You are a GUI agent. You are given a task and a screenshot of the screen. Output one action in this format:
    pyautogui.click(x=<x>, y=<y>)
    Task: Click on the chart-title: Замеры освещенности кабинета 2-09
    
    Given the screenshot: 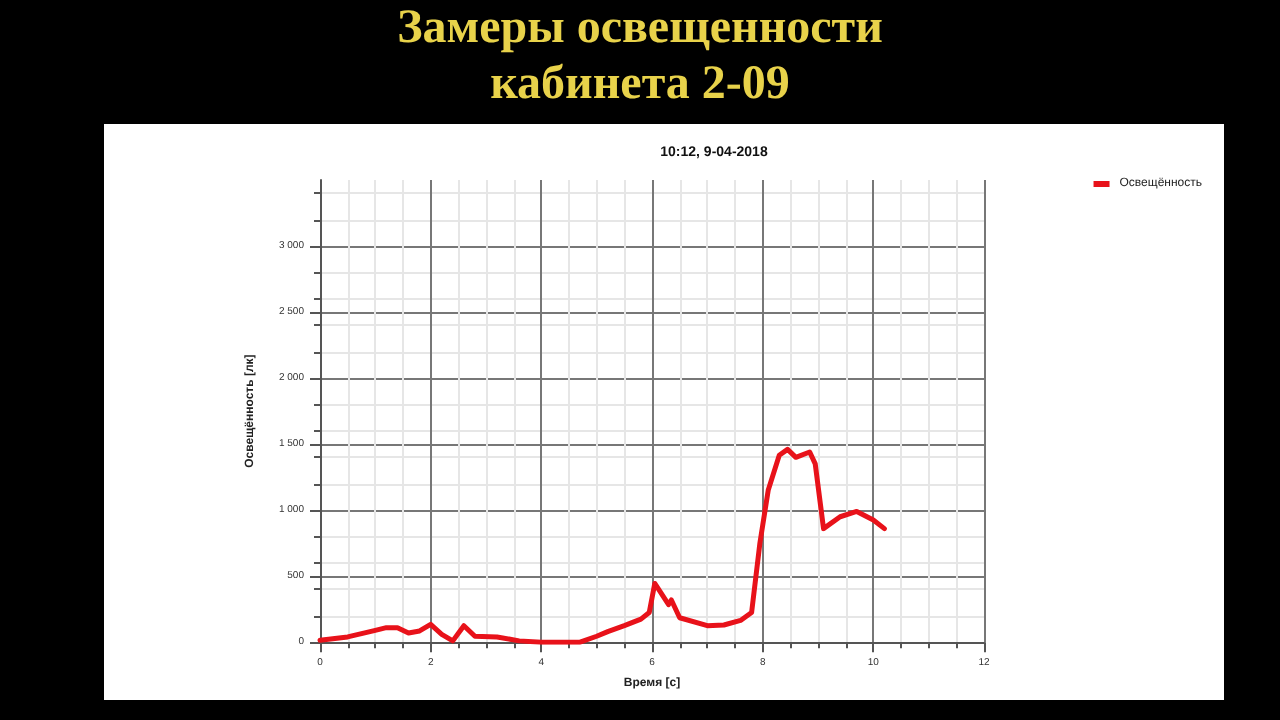 What is the action you would take?
    pyautogui.click(x=640, y=56)
    